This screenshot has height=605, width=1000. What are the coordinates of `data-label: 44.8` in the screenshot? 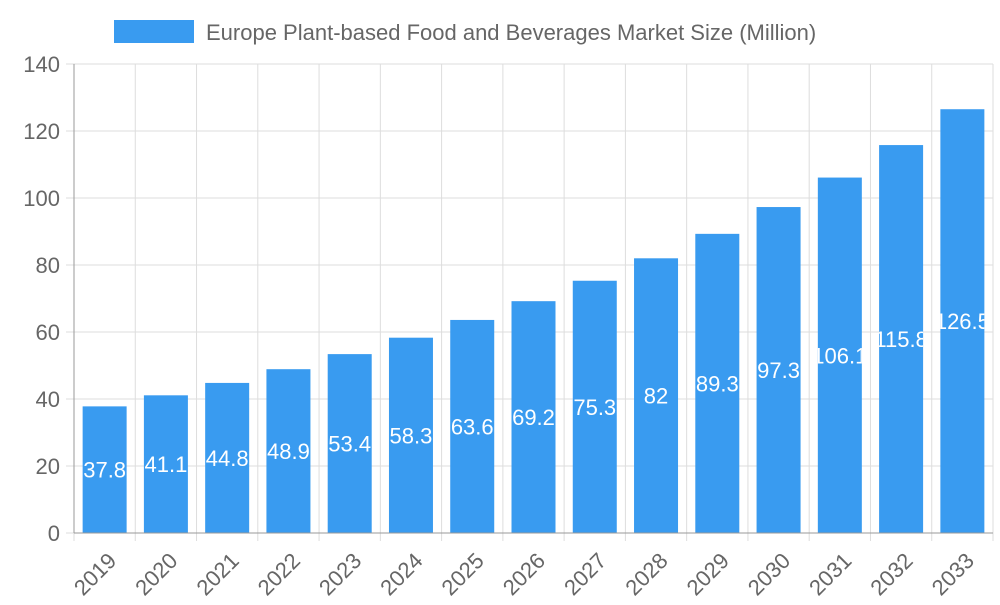 It's located at (227, 458).